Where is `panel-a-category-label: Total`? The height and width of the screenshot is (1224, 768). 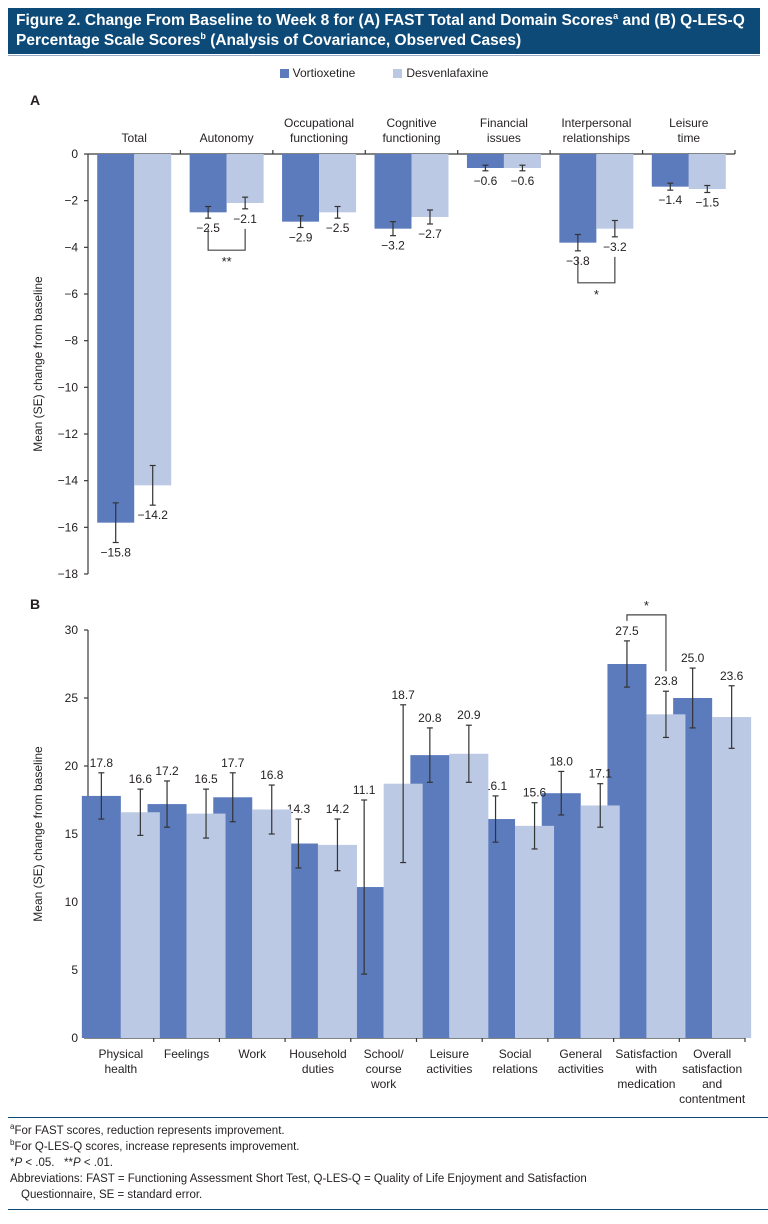
panel-a-category-label: Total is located at coordinates (134, 138).